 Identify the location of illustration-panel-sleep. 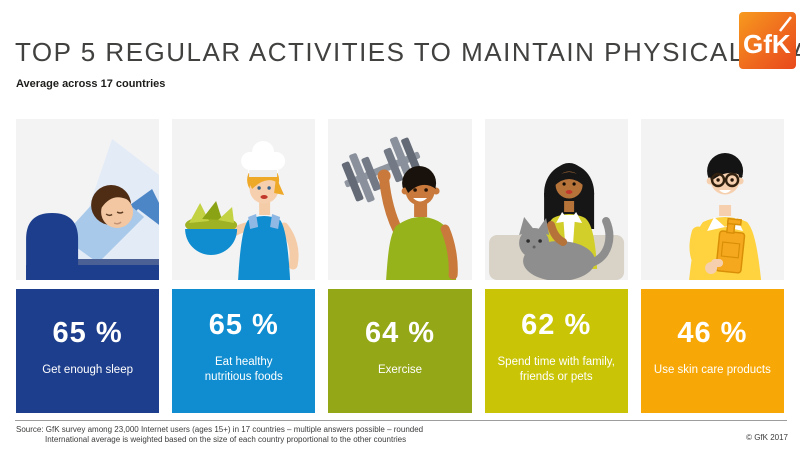
(88, 199).